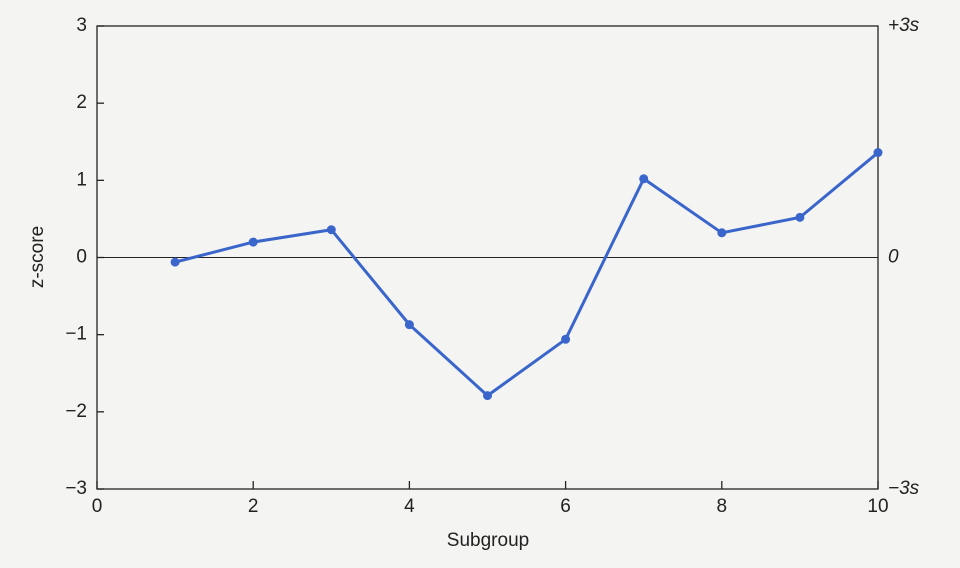 The image size is (960, 568). What do you see at coordinates (81, 102) in the screenshot?
I see `y-tick-label: 2` at bounding box center [81, 102].